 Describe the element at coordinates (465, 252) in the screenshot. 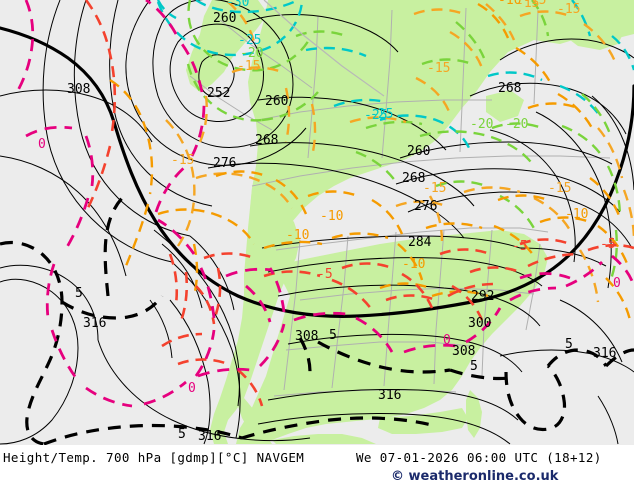

I see `isotherm-m5-p8` at that location.